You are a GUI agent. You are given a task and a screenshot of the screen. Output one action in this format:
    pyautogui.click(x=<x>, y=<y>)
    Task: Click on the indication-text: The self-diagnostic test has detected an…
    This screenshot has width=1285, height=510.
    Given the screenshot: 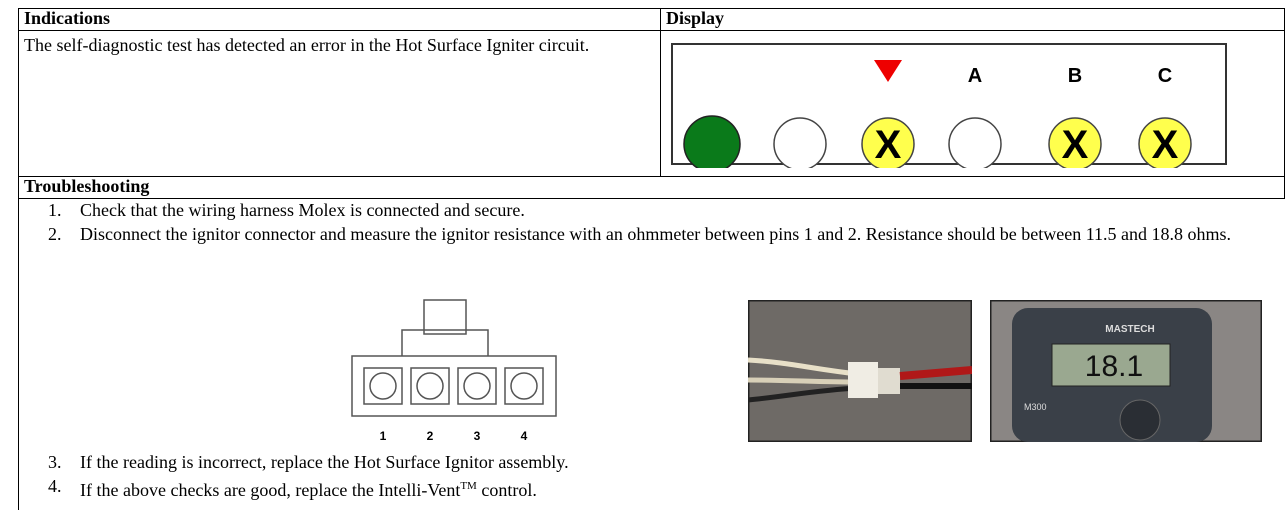 What is the action you would take?
    pyautogui.click(x=307, y=45)
    